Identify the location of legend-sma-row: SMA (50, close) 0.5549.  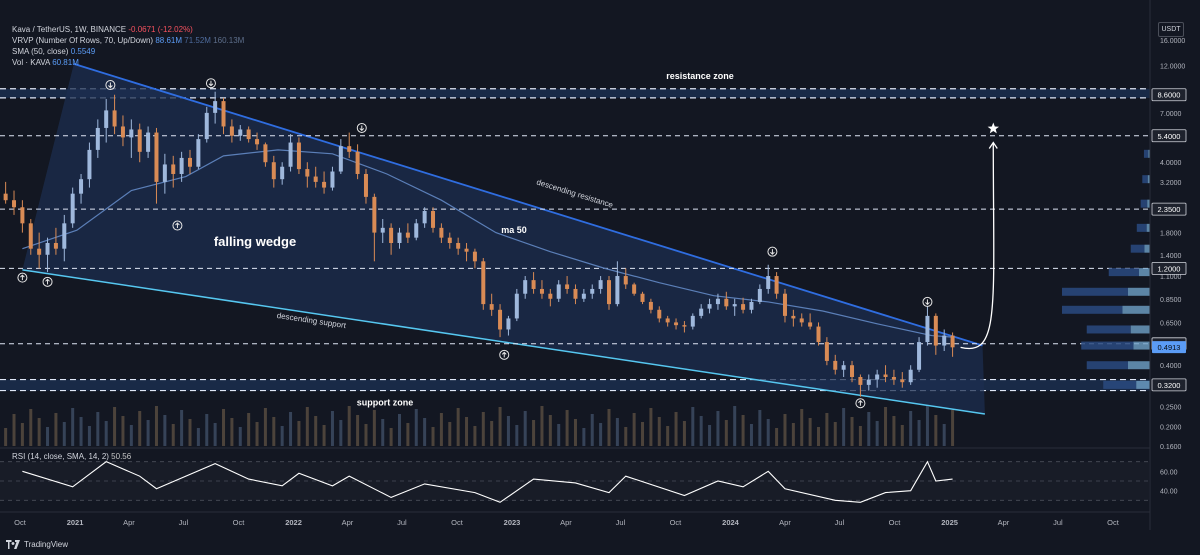
(128, 51).